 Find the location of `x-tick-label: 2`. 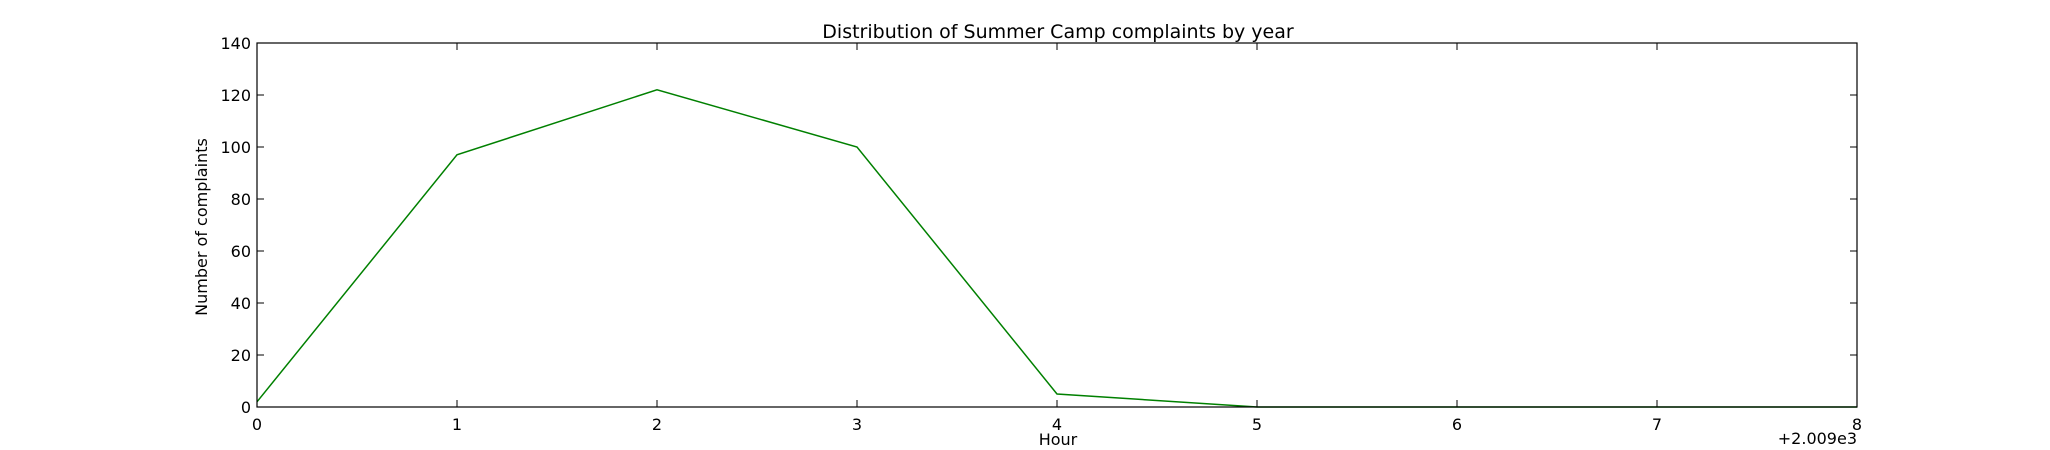

x-tick-label: 2 is located at coordinates (657, 424).